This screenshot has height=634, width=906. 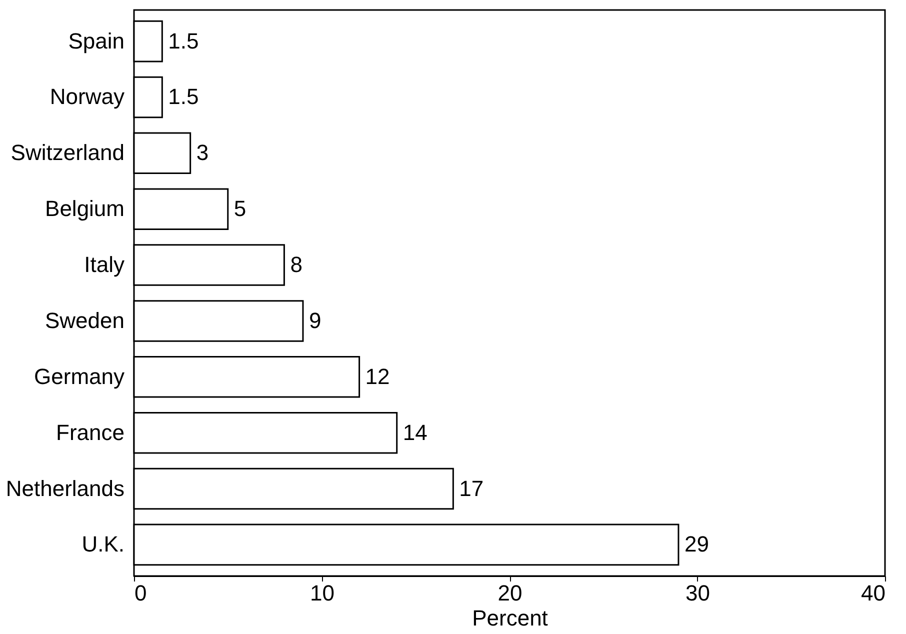 What do you see at coordinates (471, 488) in the screenshot?
I see `data-label: 17` at bounding box center [471, 488].